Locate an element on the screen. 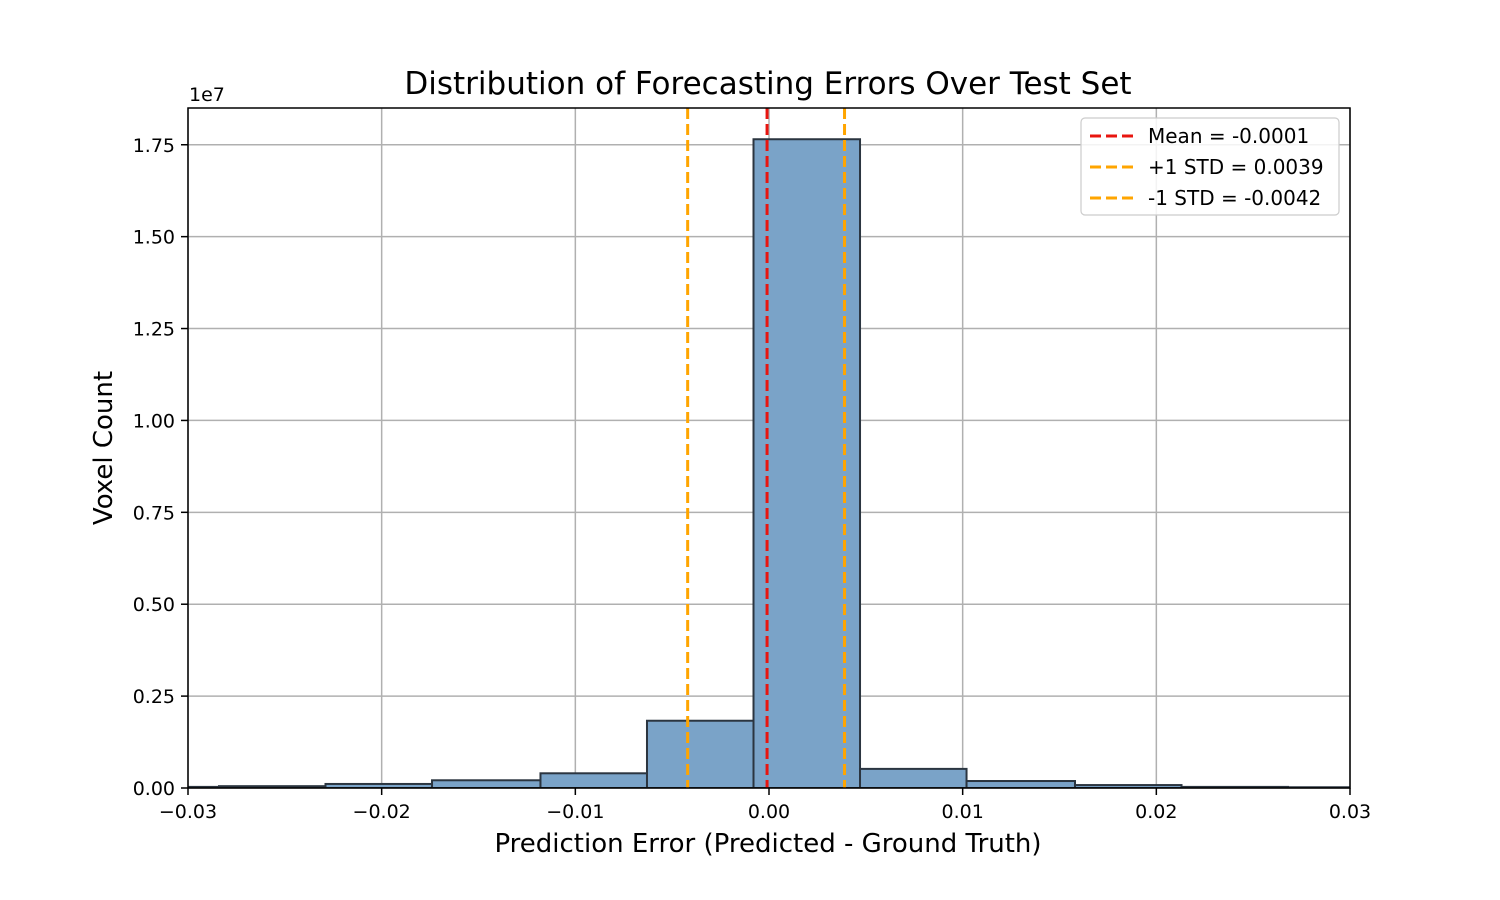 Image resolution: width=1500 pixels, height=900 pixels. x-tick-label: 0.03 is located at coordinates (1350, 812).